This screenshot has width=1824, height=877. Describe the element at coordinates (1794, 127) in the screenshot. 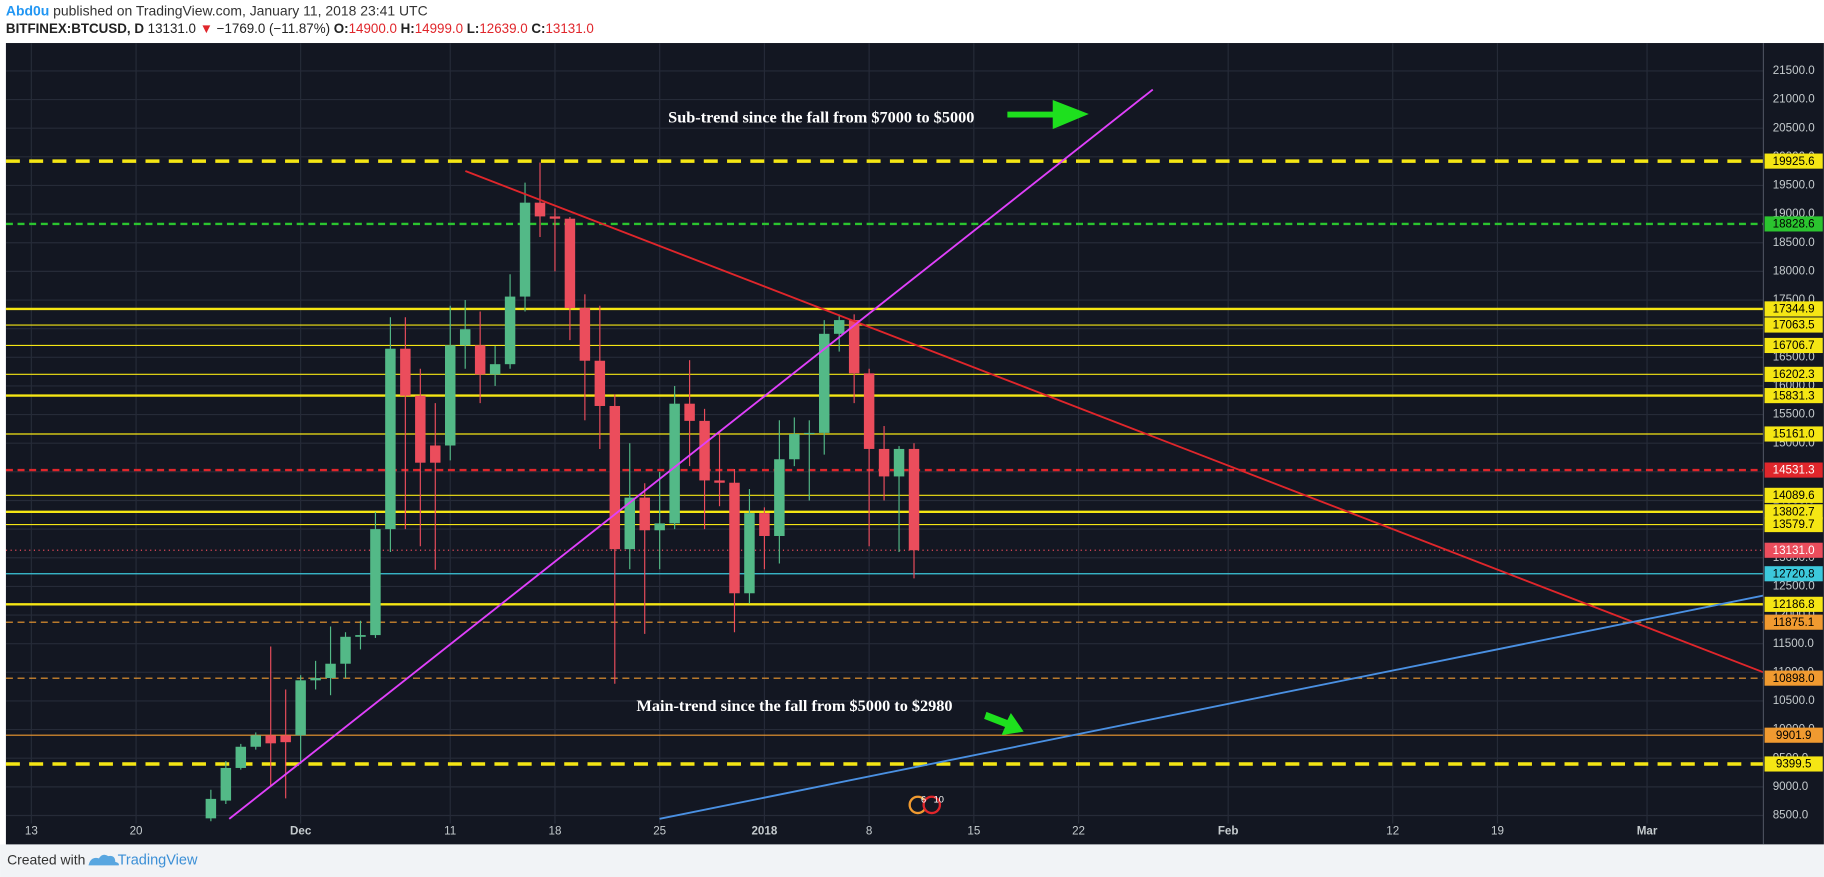

I see `y-tick-label: 20500.0` at that location.